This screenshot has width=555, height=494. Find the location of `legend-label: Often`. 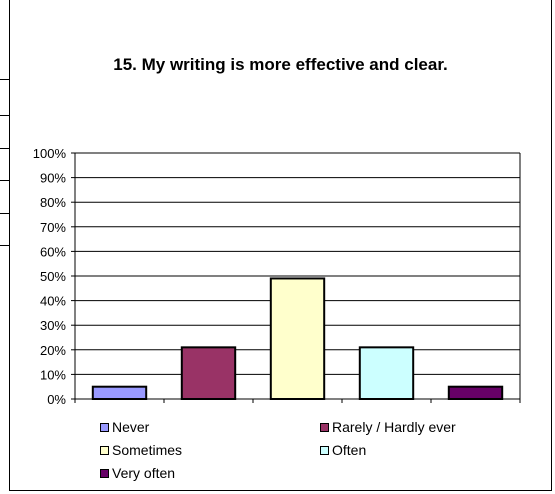

legend-label: Often is located at coordinates (349, 450).